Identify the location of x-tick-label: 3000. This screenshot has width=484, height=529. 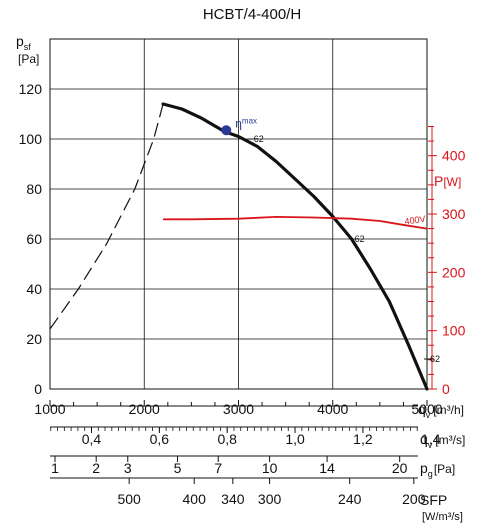
(238, 409).